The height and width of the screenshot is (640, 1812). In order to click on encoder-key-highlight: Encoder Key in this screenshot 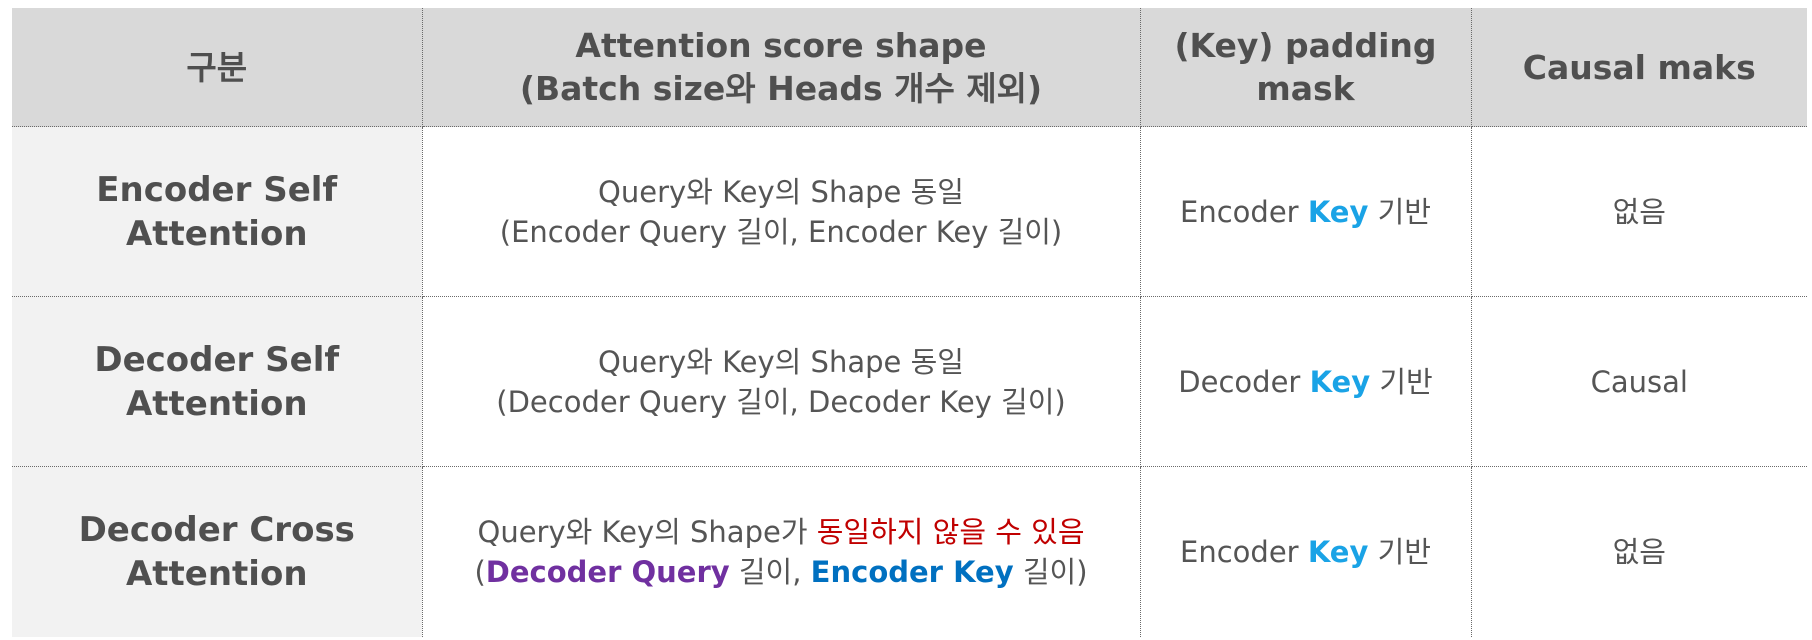, I will do `click(912, 571)`.